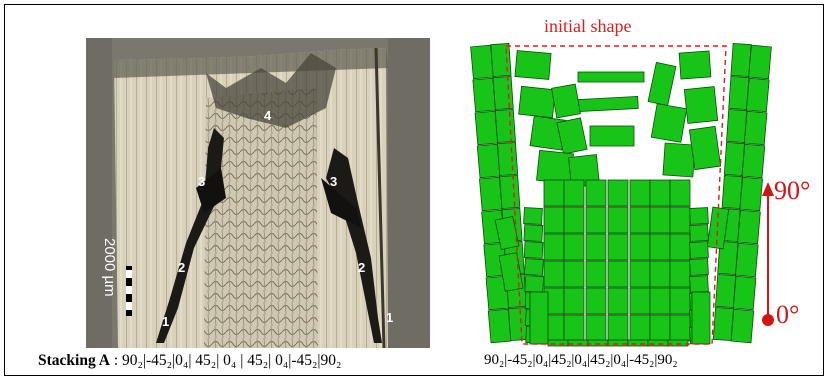  What do you see at coordinates (588, 26) in the screenshot?
I see `initial-shape-label: initial shape` at bounding box center [588, 26].